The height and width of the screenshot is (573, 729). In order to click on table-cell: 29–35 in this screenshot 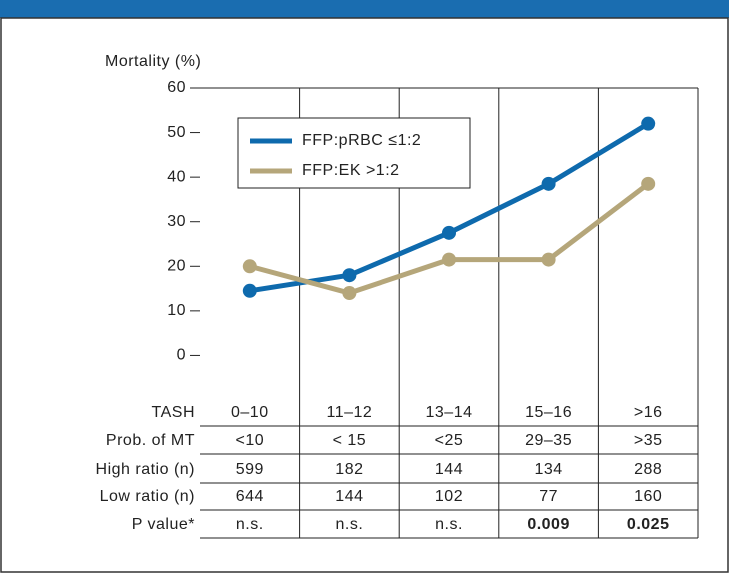, I will do `click(548, 440)`.